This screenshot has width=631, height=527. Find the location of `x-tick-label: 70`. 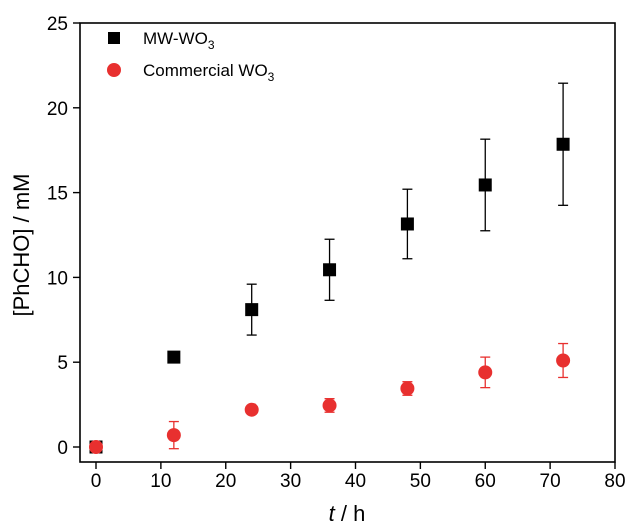

x-tick-label: 70 is located at coordinates (550, 481).